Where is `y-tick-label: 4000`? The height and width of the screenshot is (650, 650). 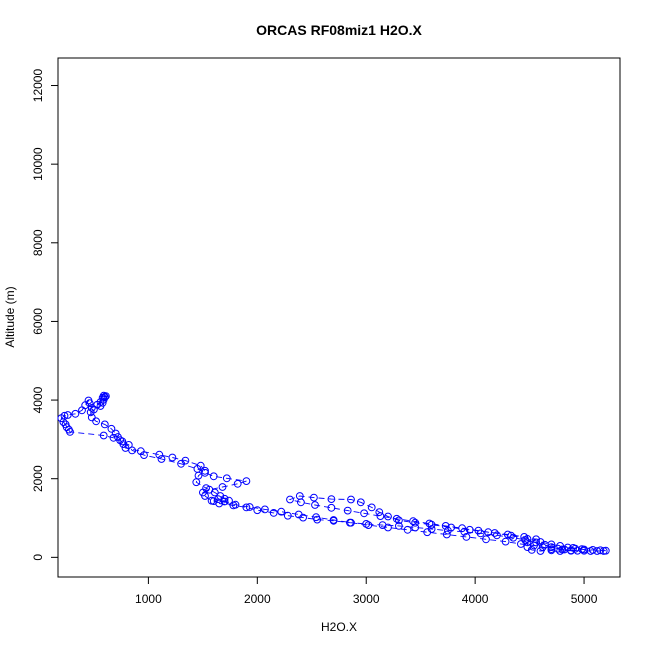
y-tick-label: 4000 is located at coordinates (38, 399).